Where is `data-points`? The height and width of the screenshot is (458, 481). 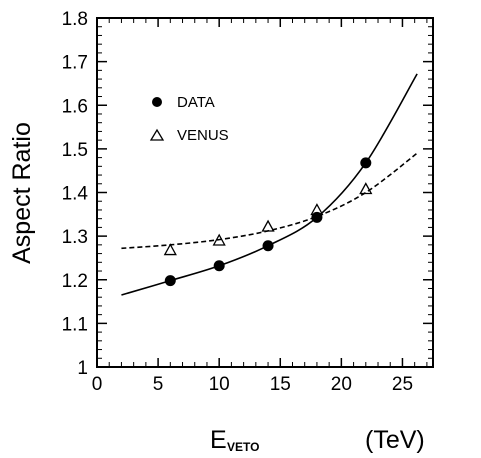 data-points is located at coordinates (268, 222).